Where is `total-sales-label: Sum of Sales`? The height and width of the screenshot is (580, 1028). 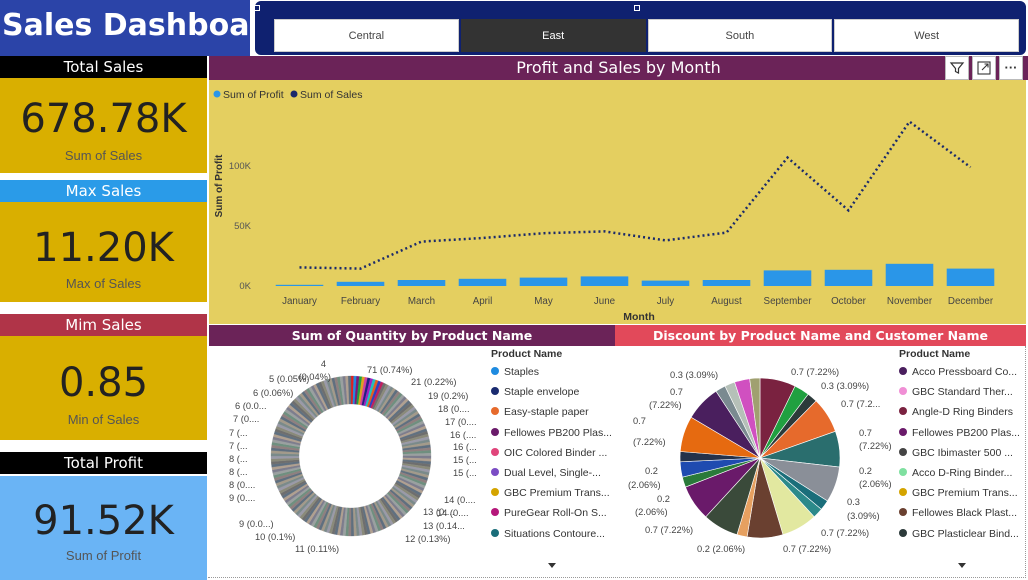
total-sales-label: Sum of Sales is located at coordinates (103, 155).